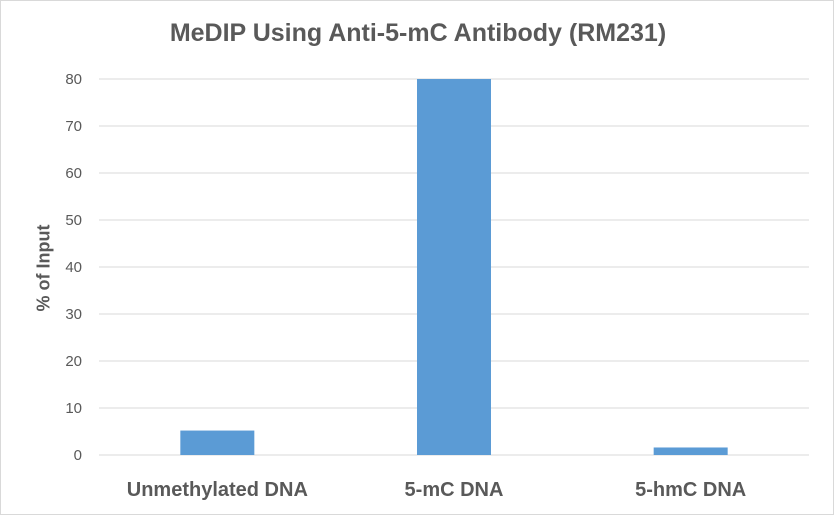 The width and height of the screenshot is (834, 515). What do you see at coordinates (418, 33) in the screenshot?
I see `chart-title: MeDIP Using Anti-5-mC Antibody (RM231)` at bounding box center [418, 33].